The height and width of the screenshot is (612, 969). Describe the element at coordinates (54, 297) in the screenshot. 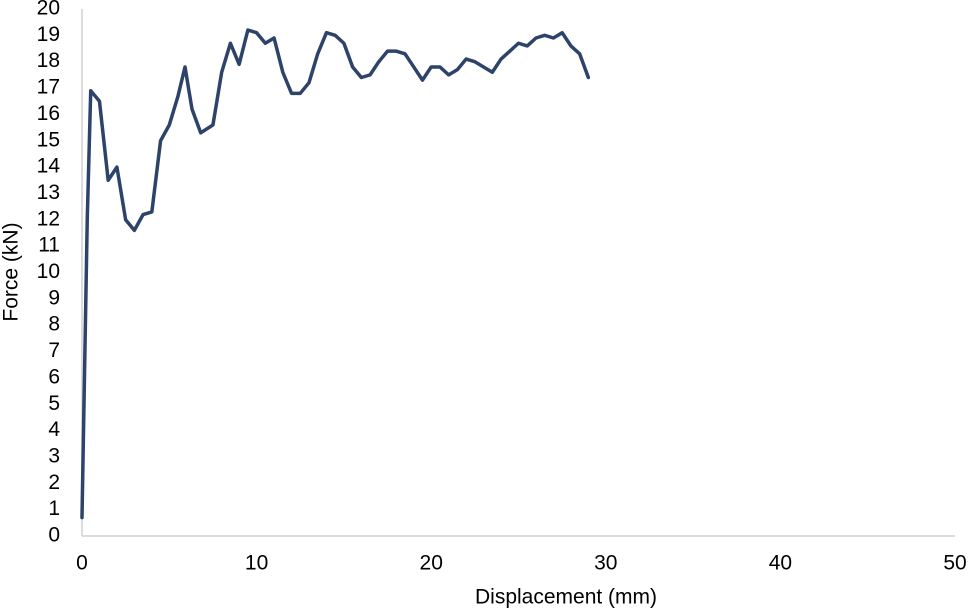

I see `y-tick-label: 9` at that location.